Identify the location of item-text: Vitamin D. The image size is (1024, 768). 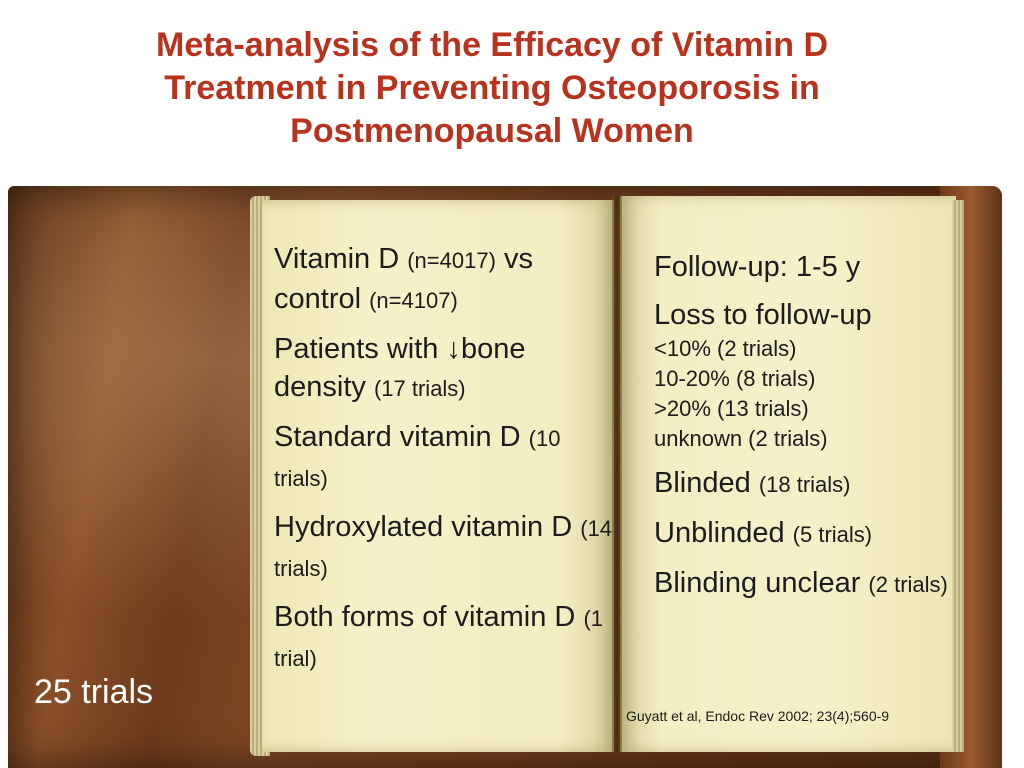
(341, 259).